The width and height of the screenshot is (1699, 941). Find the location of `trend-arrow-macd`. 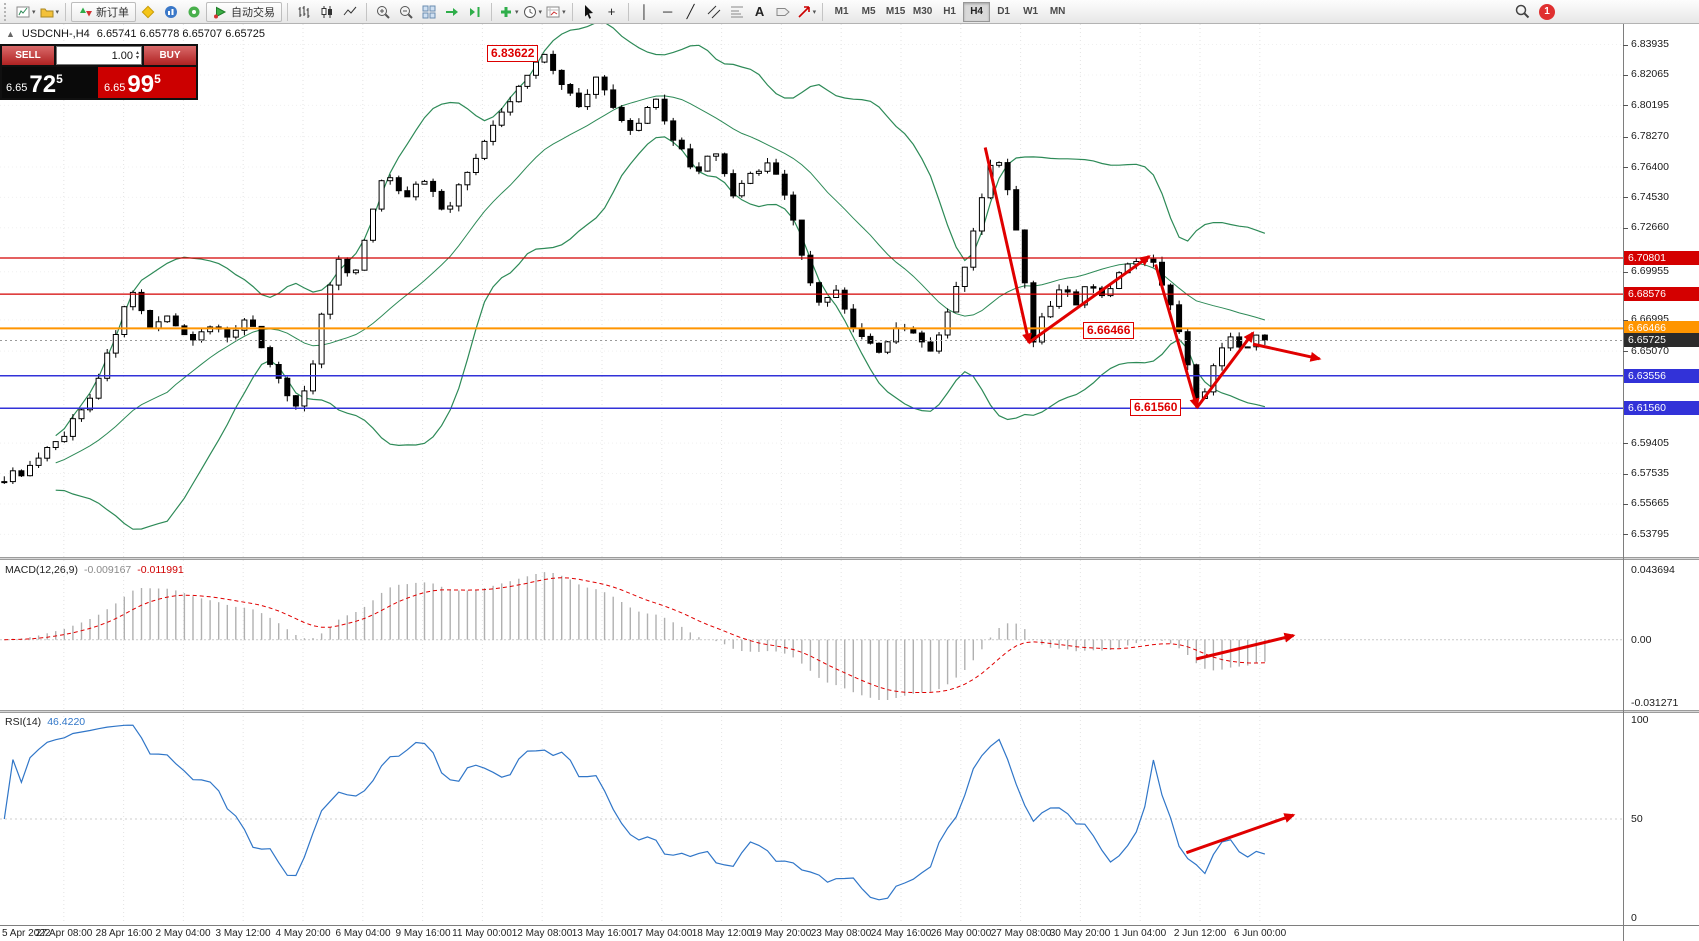

trend-arrow-macd is located at coordinates (1245, 646).